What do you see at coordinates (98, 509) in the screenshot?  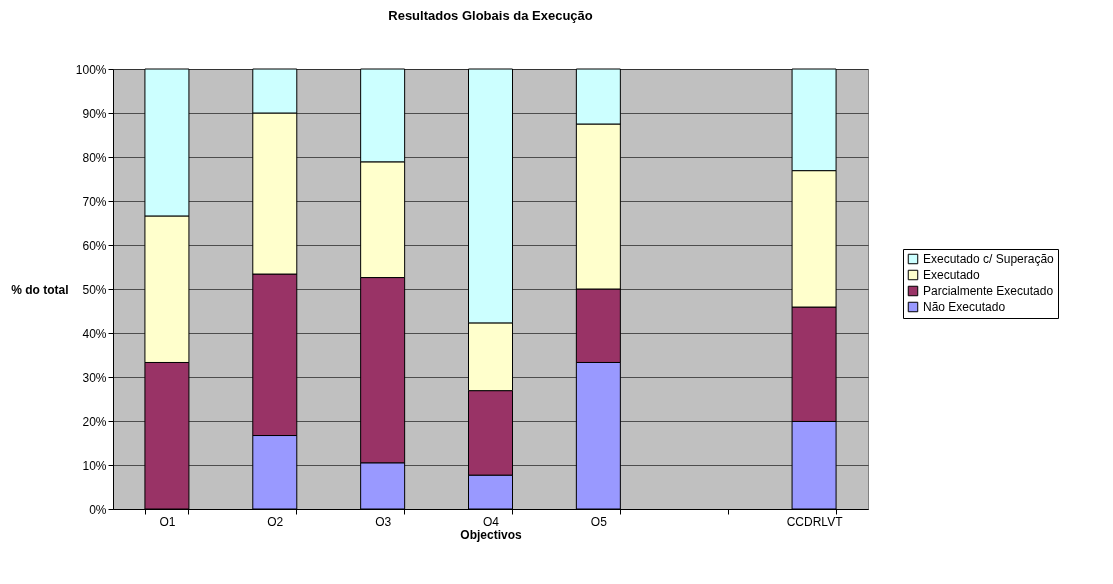 I see `y-tick-label: 0%` at bounding box center [98, 509].